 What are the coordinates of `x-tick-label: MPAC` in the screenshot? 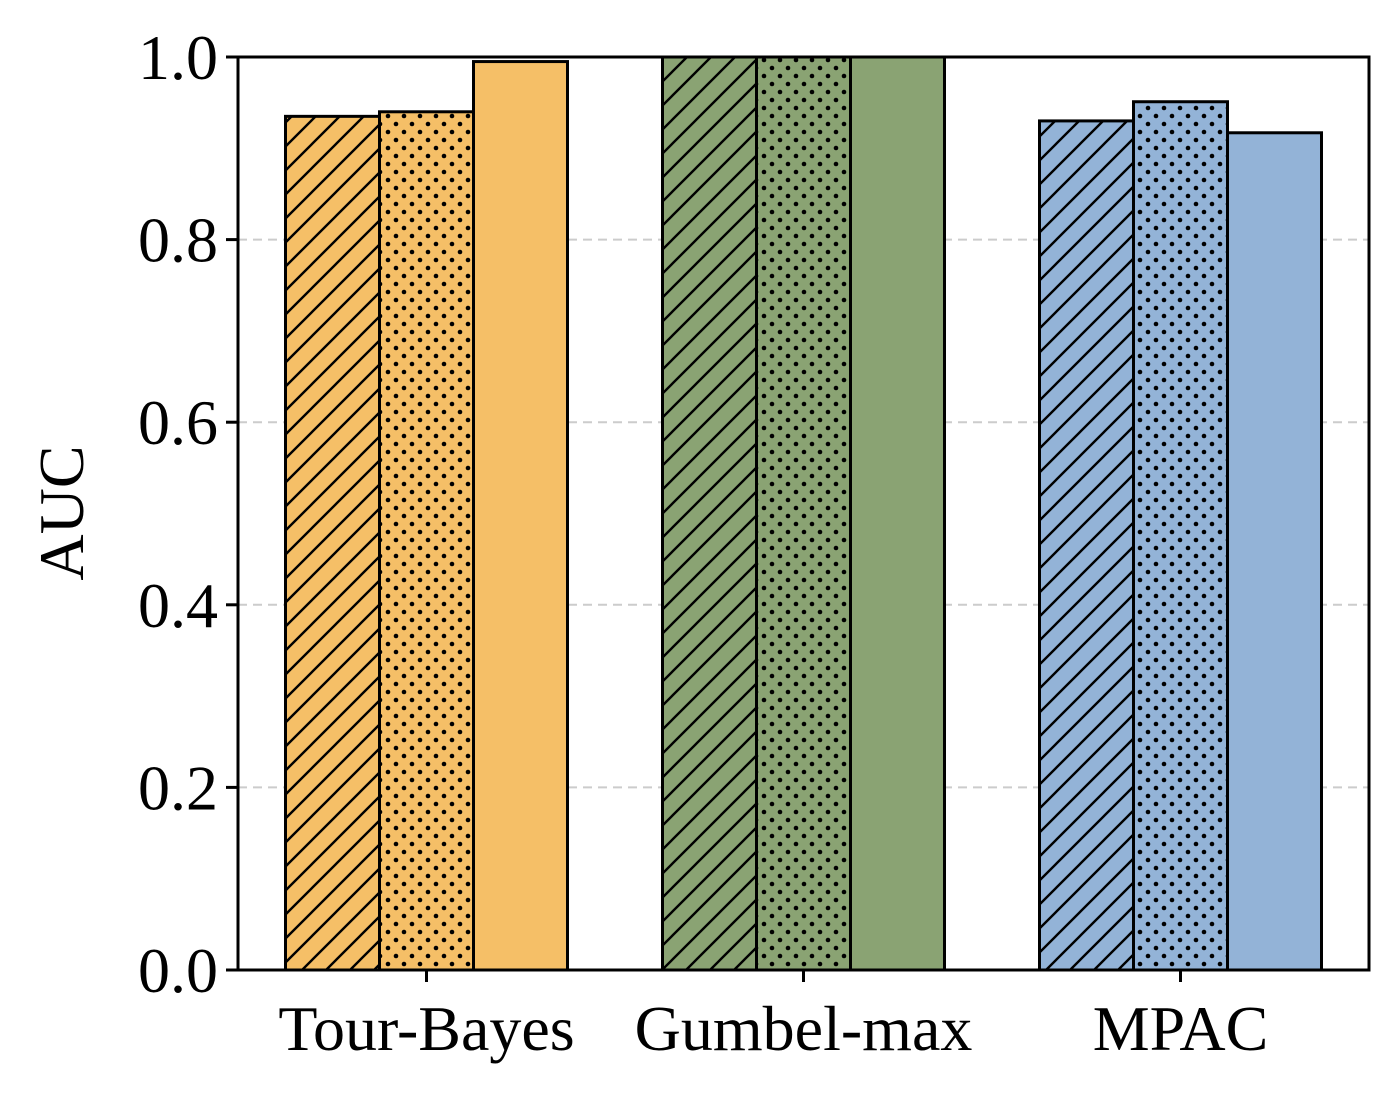 It's located at (1181, 1028).